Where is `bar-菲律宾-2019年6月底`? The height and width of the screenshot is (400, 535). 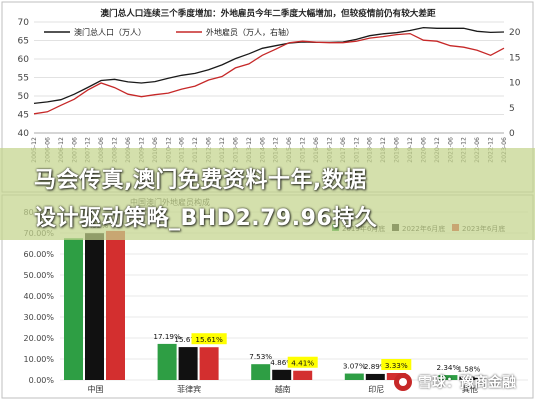 bar-菲律宾-2019年6月底 is located at coordinates (167, 361).